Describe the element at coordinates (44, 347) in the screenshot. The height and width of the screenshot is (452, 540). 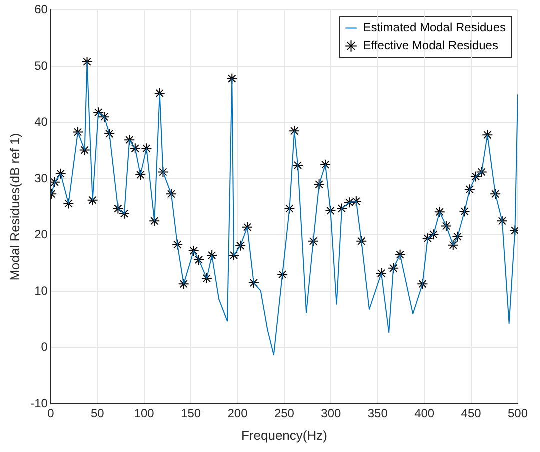
I see `y-tick-label: 0` at that location.